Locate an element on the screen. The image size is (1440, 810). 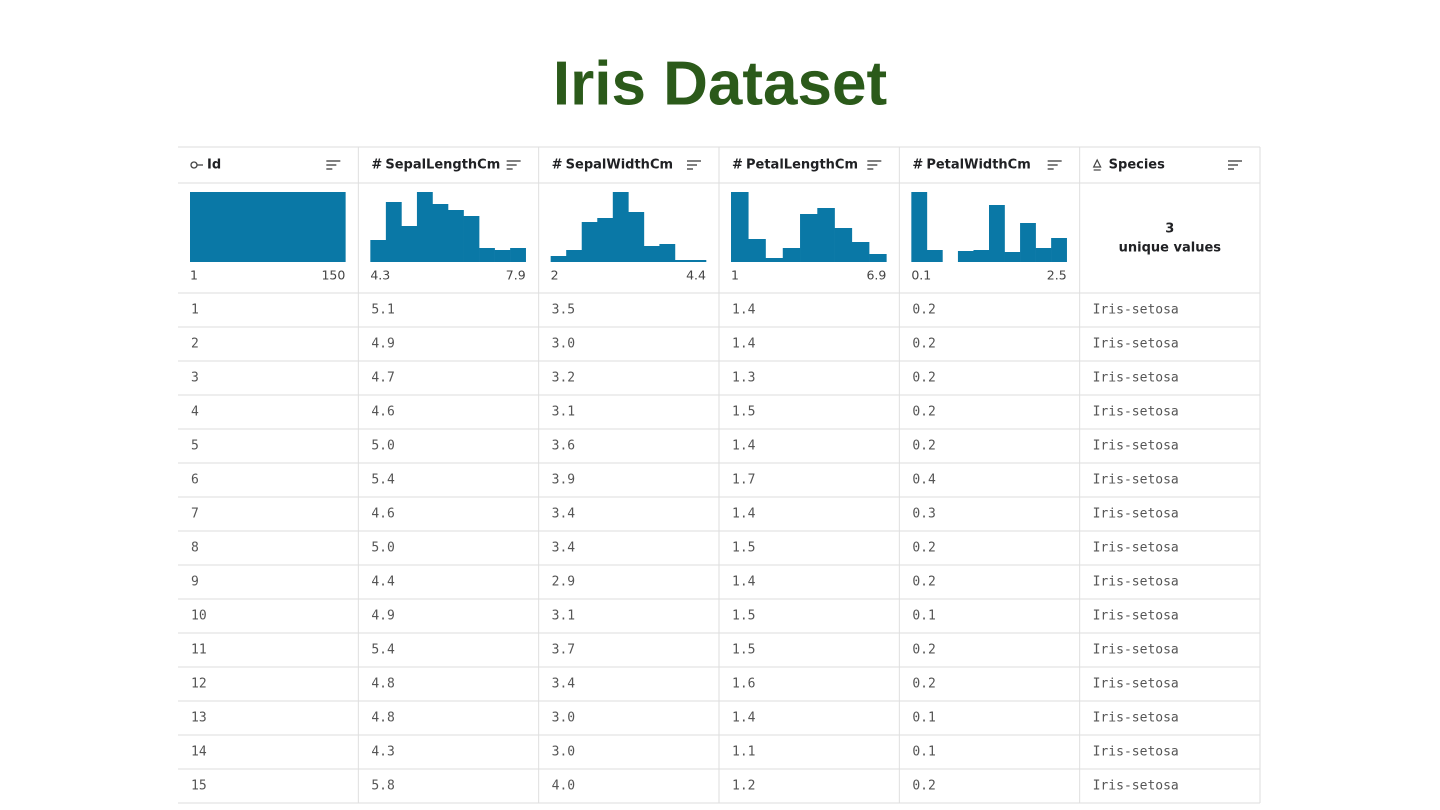
table-cell: 1.1 is located at coordinates (743, 752).